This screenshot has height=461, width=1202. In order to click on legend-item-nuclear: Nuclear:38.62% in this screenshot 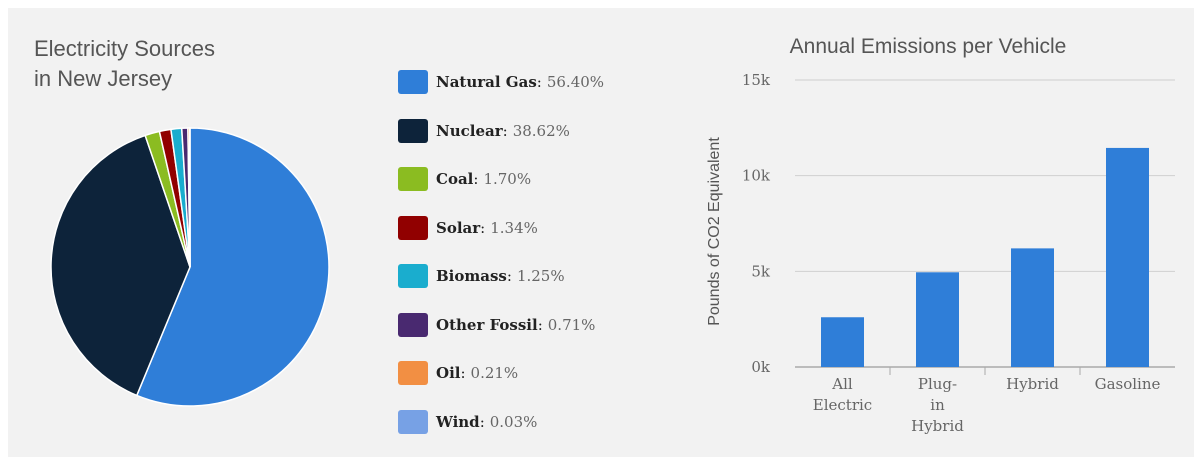, I will do `click(501, 131)`.